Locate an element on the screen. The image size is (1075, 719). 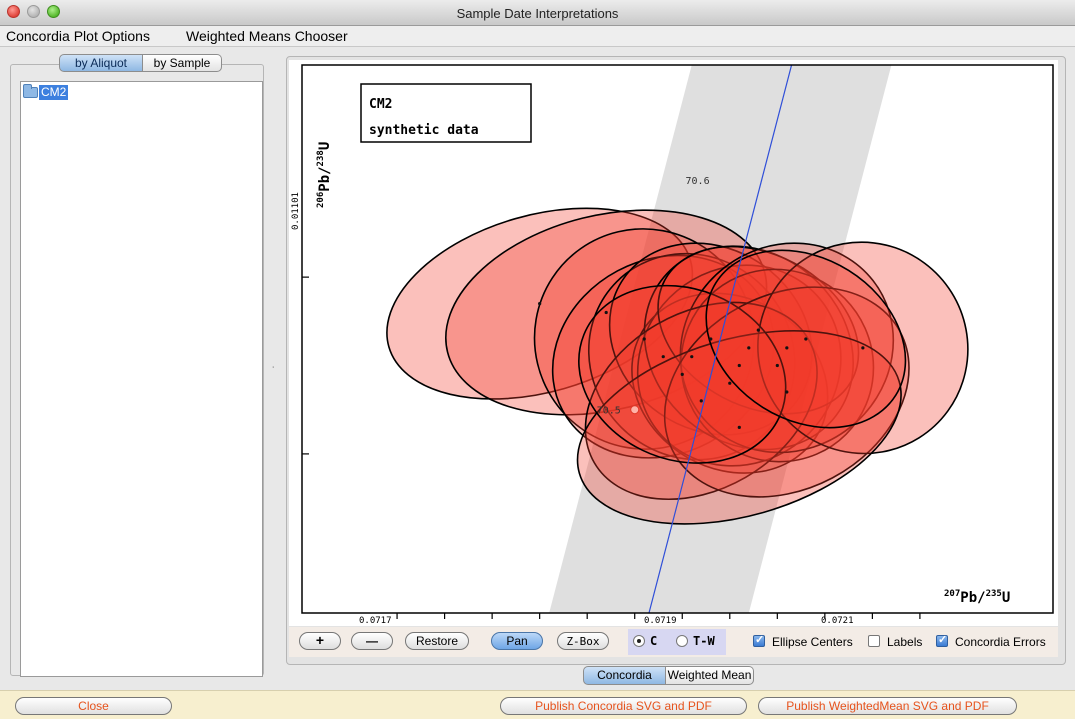
ellipse-centers-checkbox is located at coordinates (759, 640).